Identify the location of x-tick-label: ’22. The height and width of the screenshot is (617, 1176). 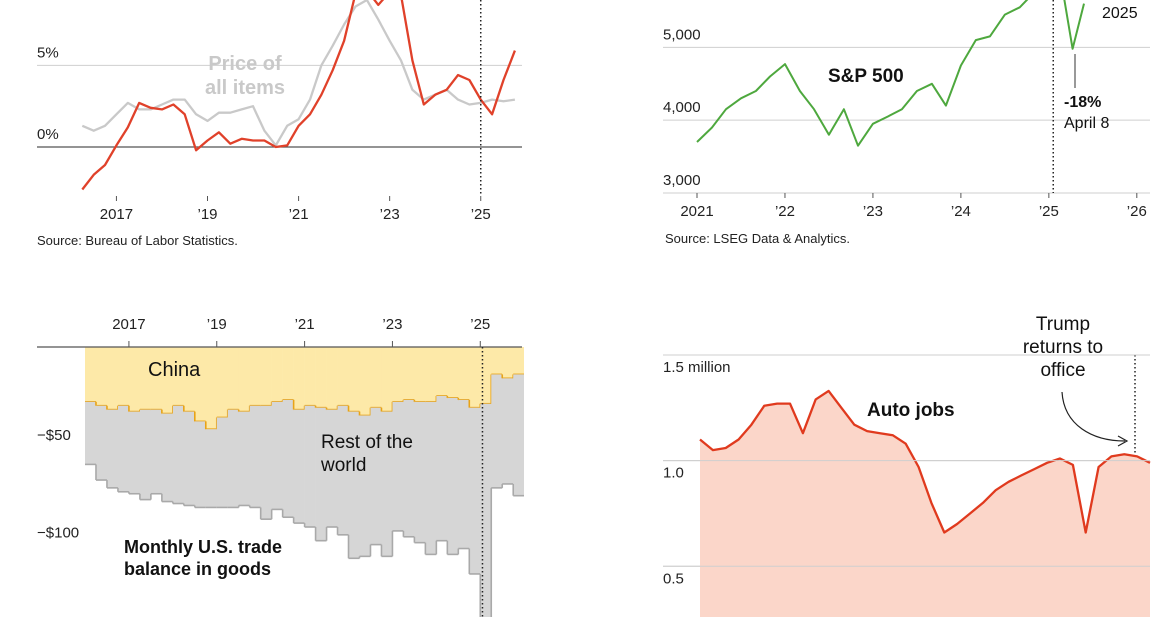
(785, 211).